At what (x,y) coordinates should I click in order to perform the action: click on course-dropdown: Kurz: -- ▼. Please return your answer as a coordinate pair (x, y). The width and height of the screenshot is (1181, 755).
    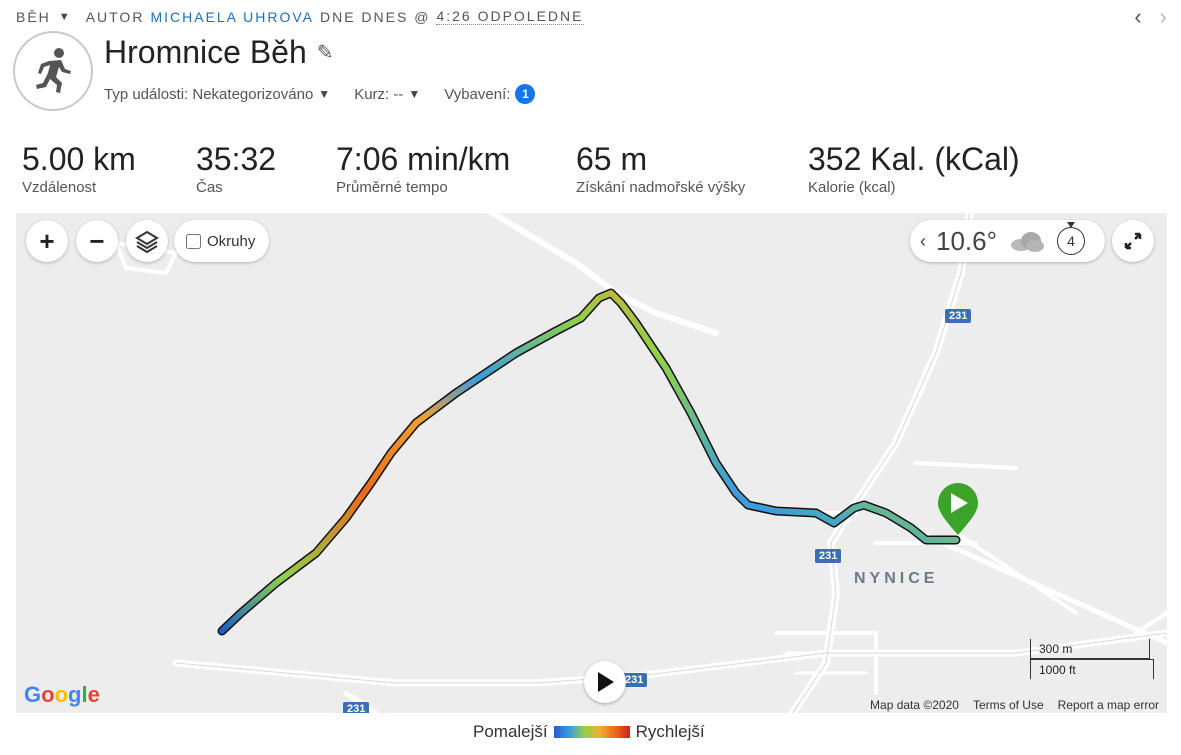
    Looking at the image, I should click on (387, 94).